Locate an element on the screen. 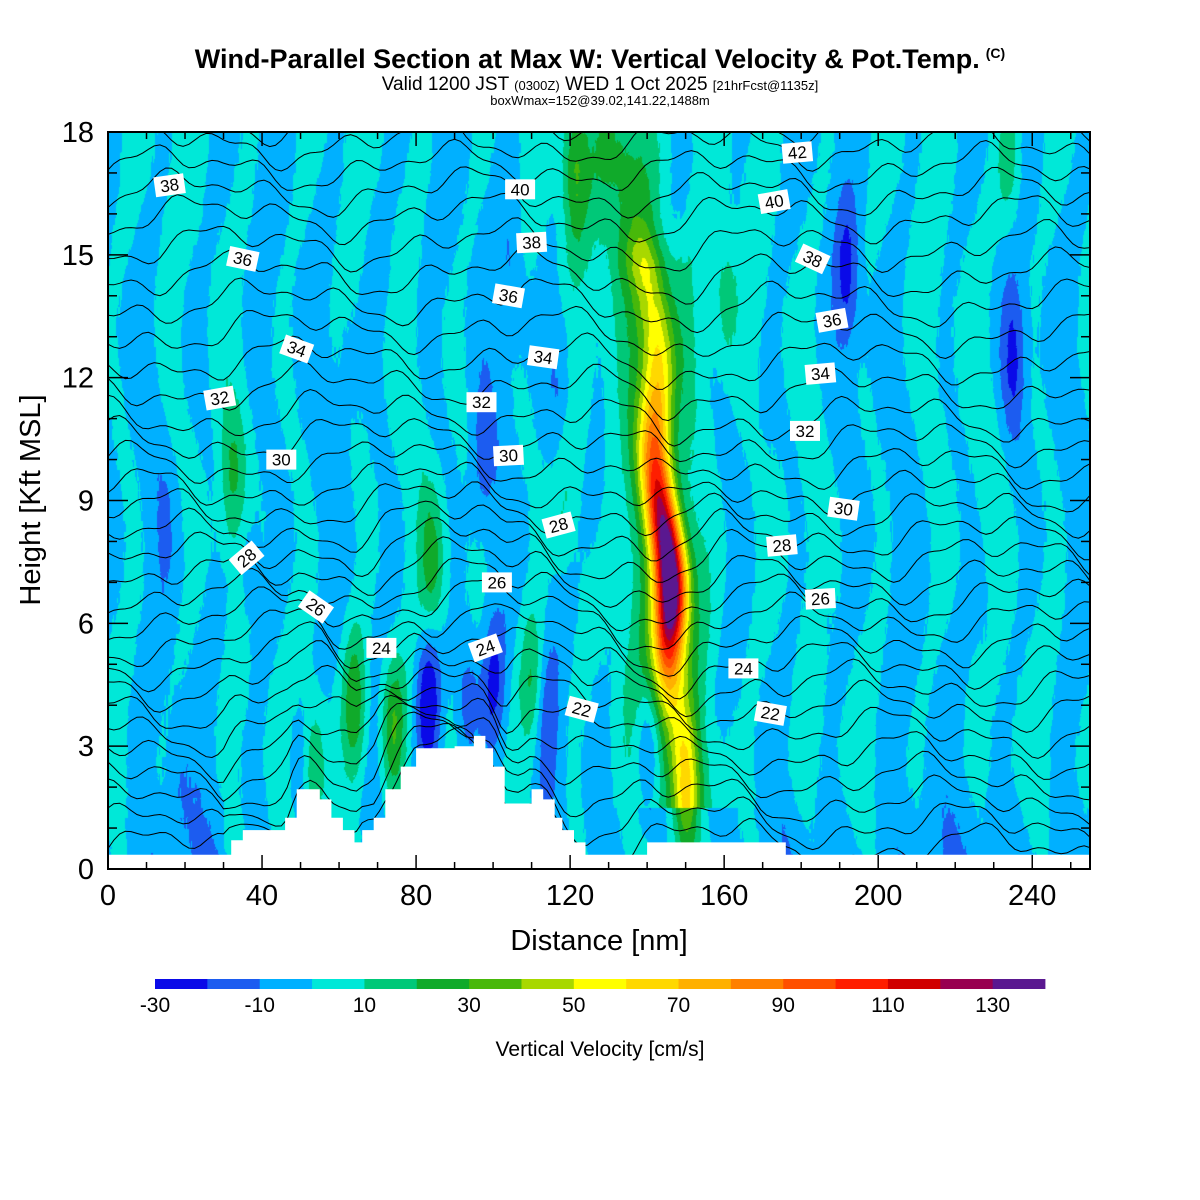 The height and width of the screenshot is (1200, 1200). x-tick-label: 80 is located at coordinates (416, 896).